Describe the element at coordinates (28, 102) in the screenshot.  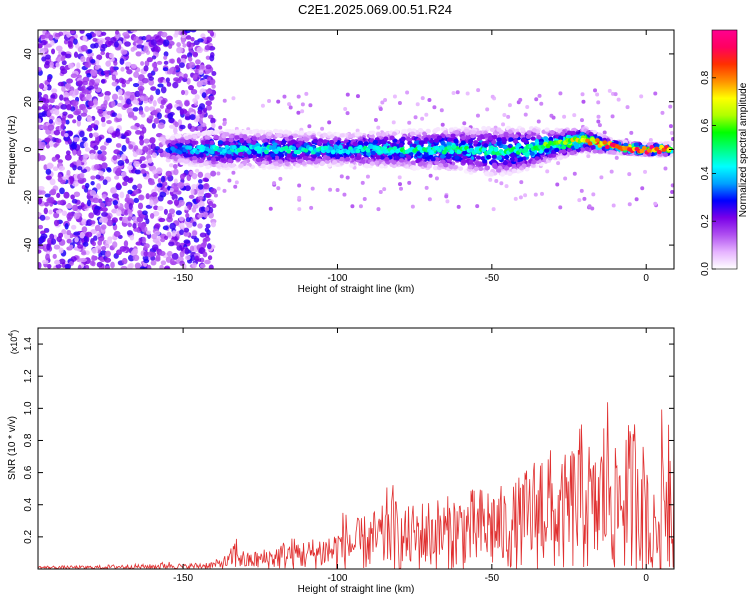
I see `y-tick-label: 20` at that location.